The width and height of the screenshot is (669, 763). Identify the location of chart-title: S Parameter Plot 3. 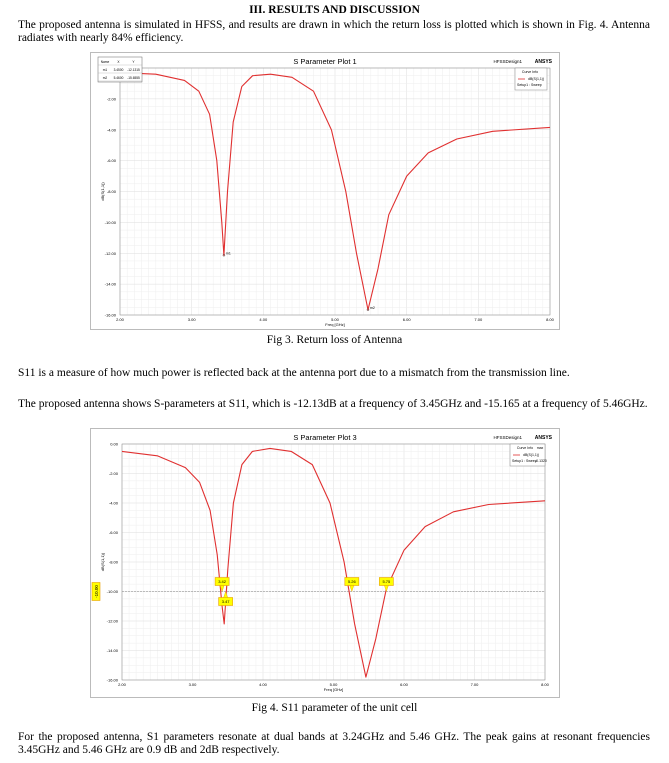
(324, 437).